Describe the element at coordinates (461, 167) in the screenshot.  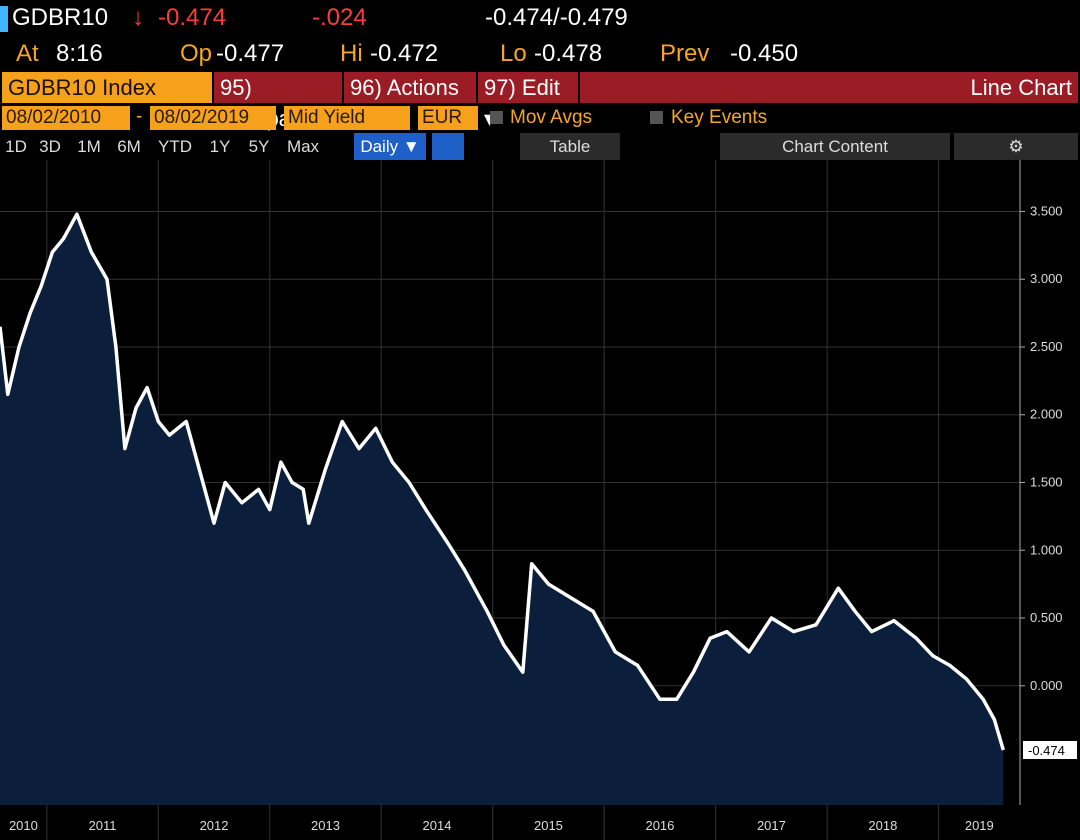
I see `tool: Track` at that location.